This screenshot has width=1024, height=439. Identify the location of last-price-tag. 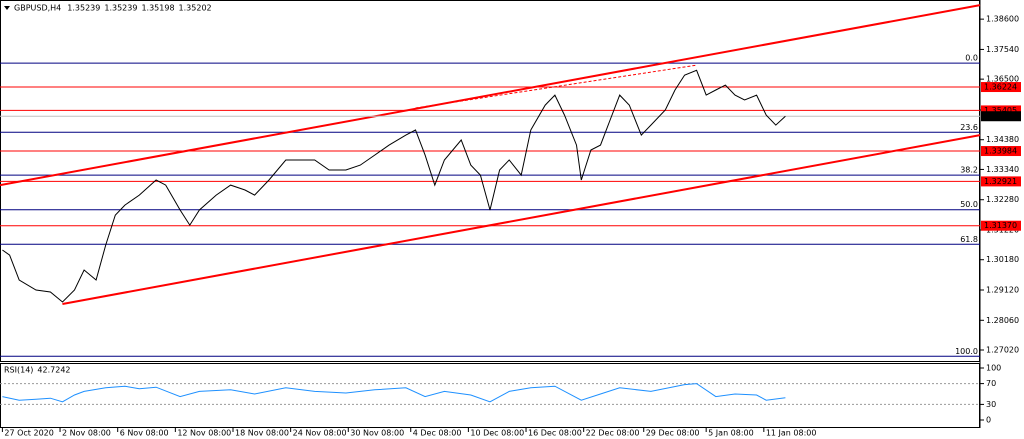
(1001, 116).